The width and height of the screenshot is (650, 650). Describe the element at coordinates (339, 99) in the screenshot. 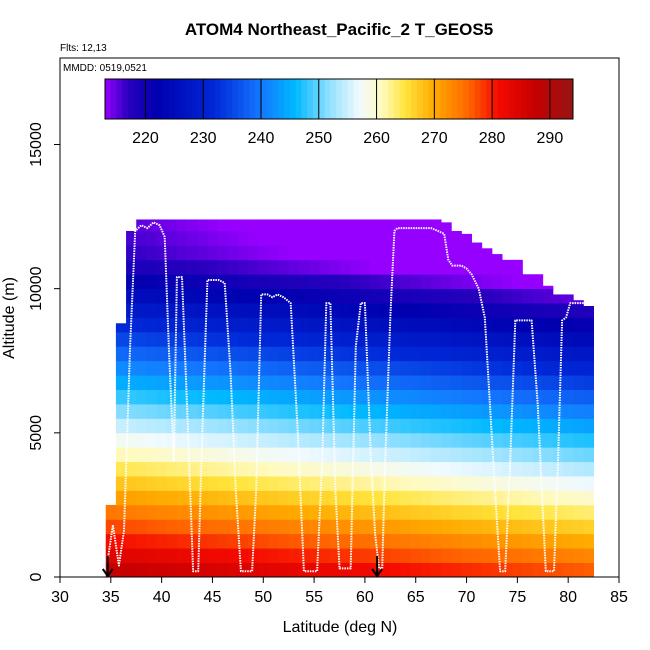

I see `colorbar-frame` at that location.